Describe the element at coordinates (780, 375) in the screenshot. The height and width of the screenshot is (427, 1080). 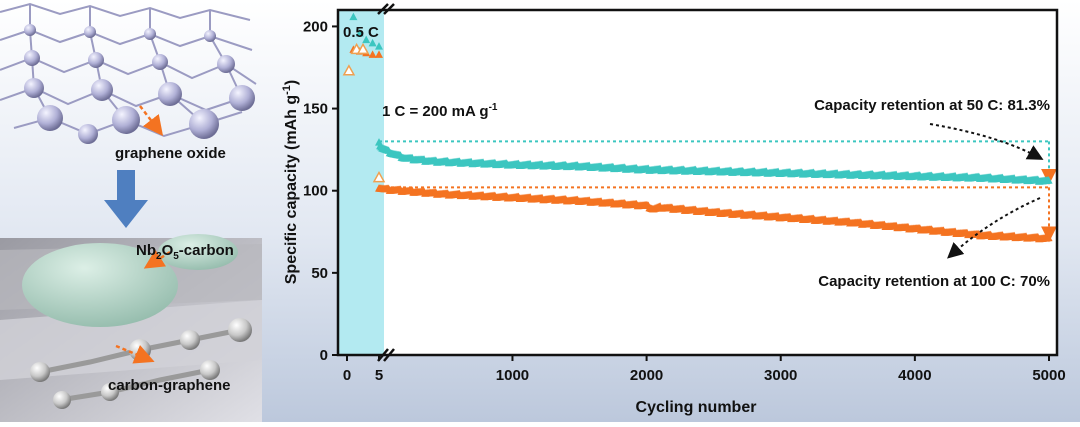
I see `x-tick-label: 3000` at that location.